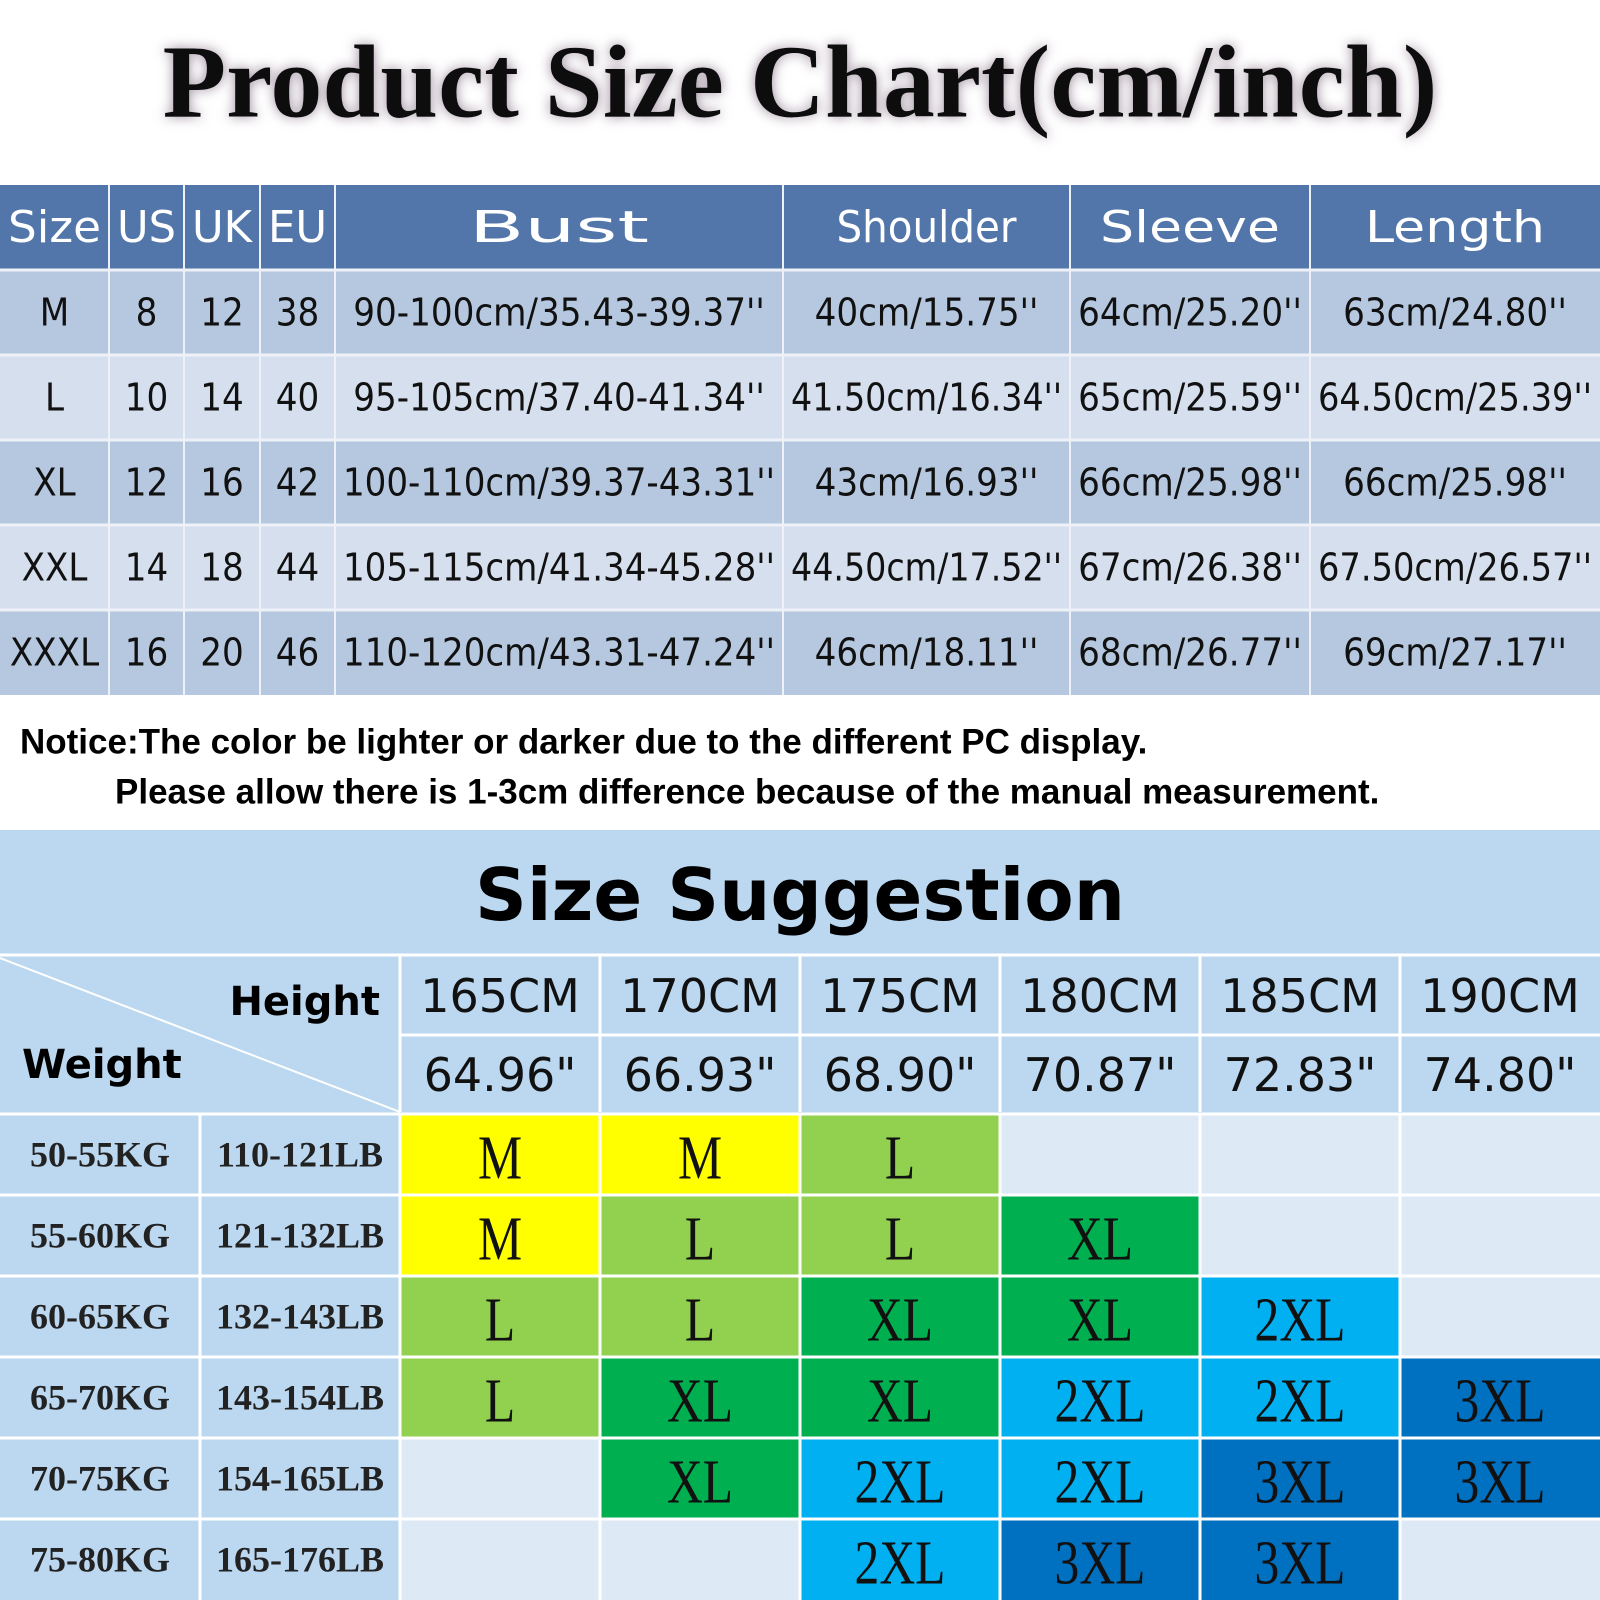 This screenshot has width=1600, height=1600. I want to click on weight-lb: 154-165LB, so click(300, 1479).